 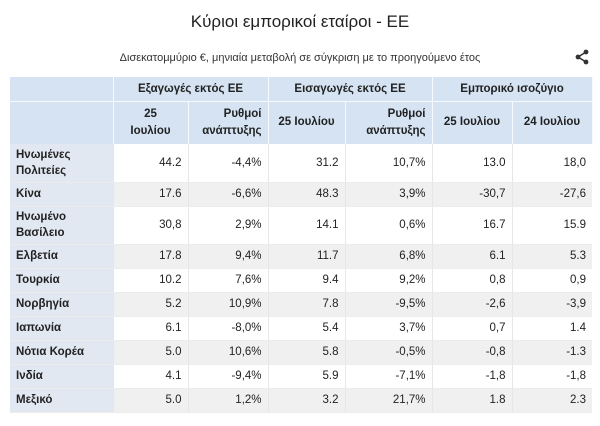 I want to click on country-cell: Τουρκία, so click(x=62, y=280).